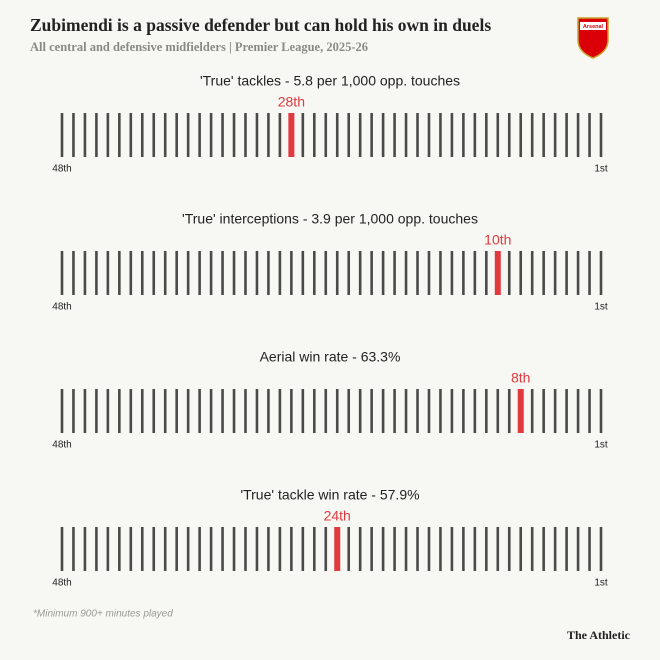  I want to click on brand: The Athletic, so click(599, 635).